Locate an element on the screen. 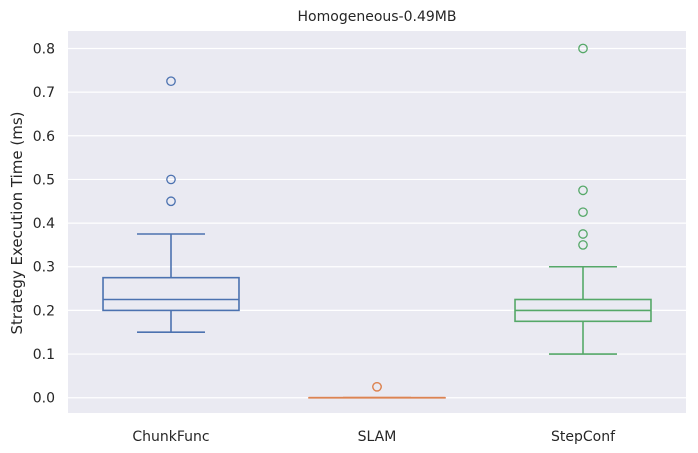 This screenshot has height=453, width=698. y-axis-ticks: 0.0 0.1 0.2 0.3 0.4 0.5 0.6 0.7 0.8 is located at coordinates (44, 223).